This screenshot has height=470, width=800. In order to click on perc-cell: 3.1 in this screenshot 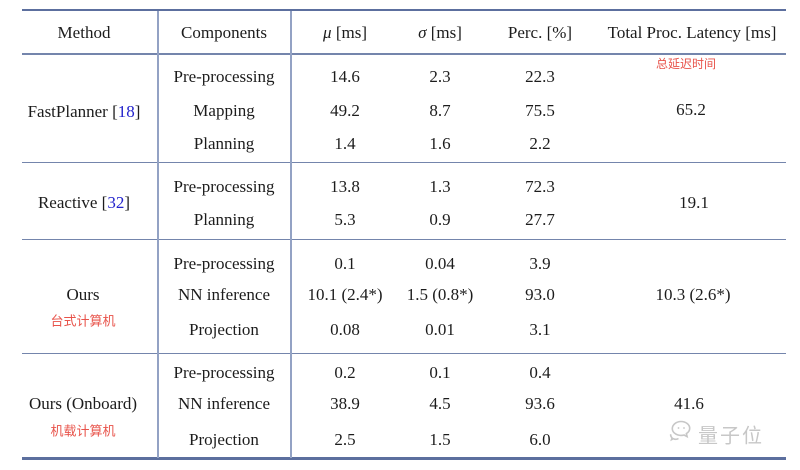, I will do `click(540, 330)`.